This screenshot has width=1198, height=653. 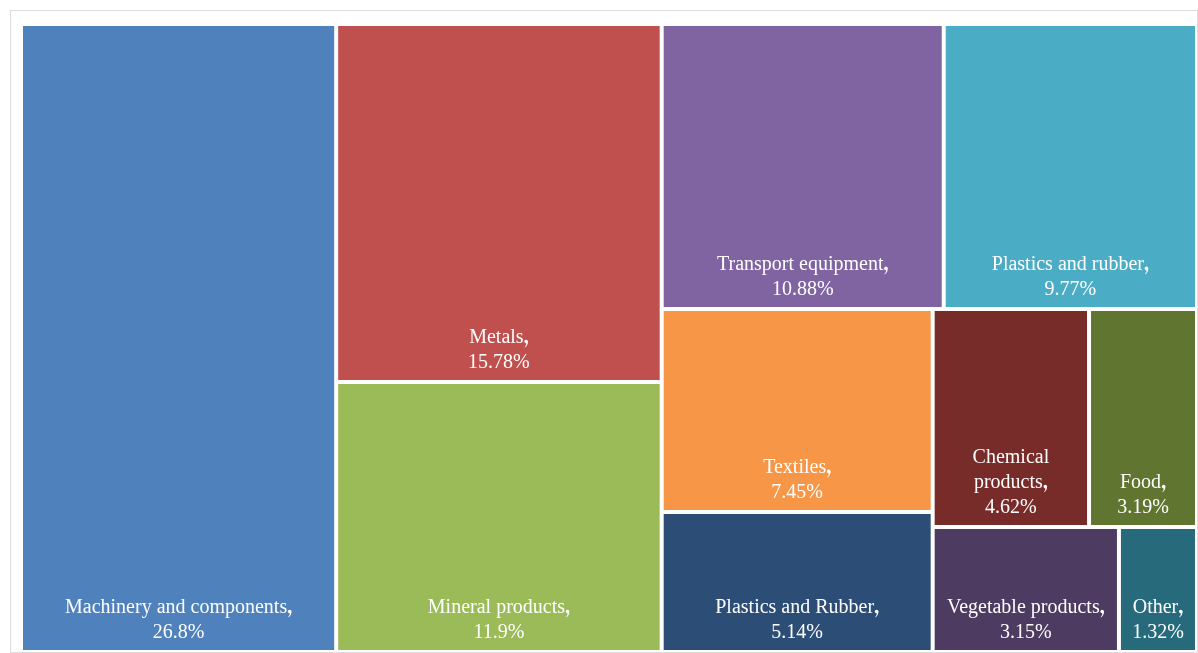 What do you see at coordinates (1025, 631) in the screenshot?
I see `data-label: 3.15%` at bounding box center [1025, 631].